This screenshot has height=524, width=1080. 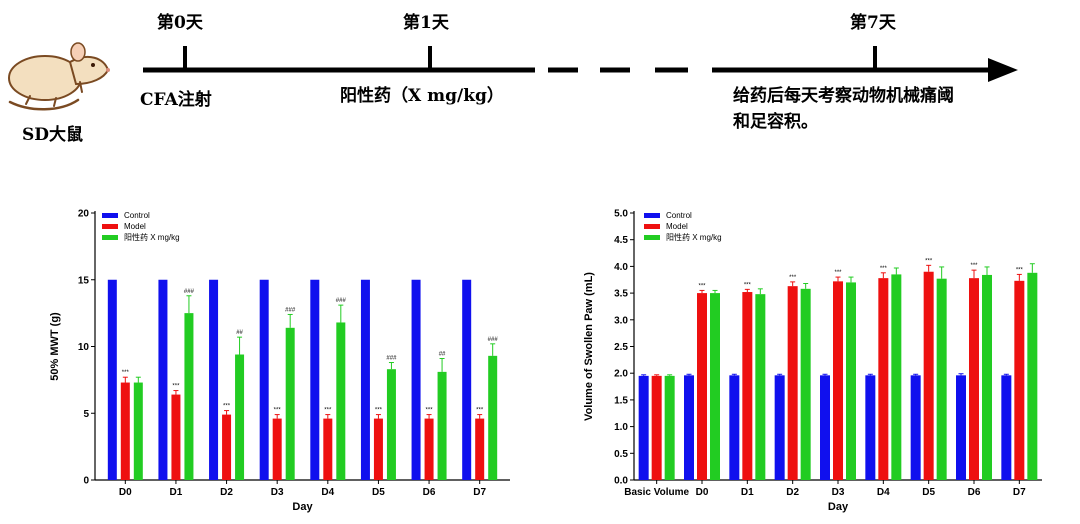 I want to click on day0-label: 第0天, so click(x=180, y=22).